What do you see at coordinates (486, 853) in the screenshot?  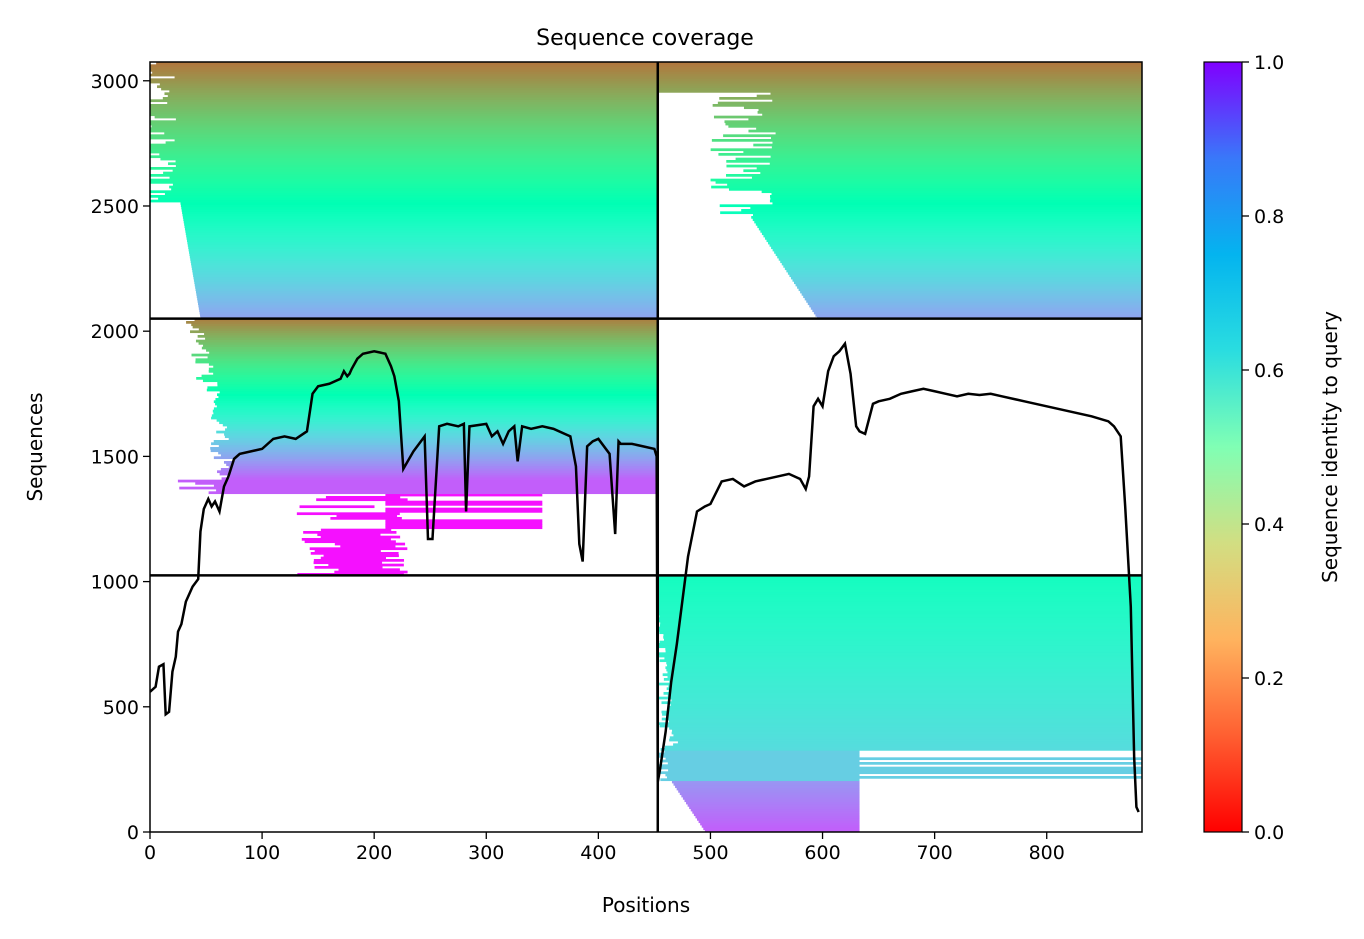 I see `x-tick-label: 300` at bounding box center [486, 853].